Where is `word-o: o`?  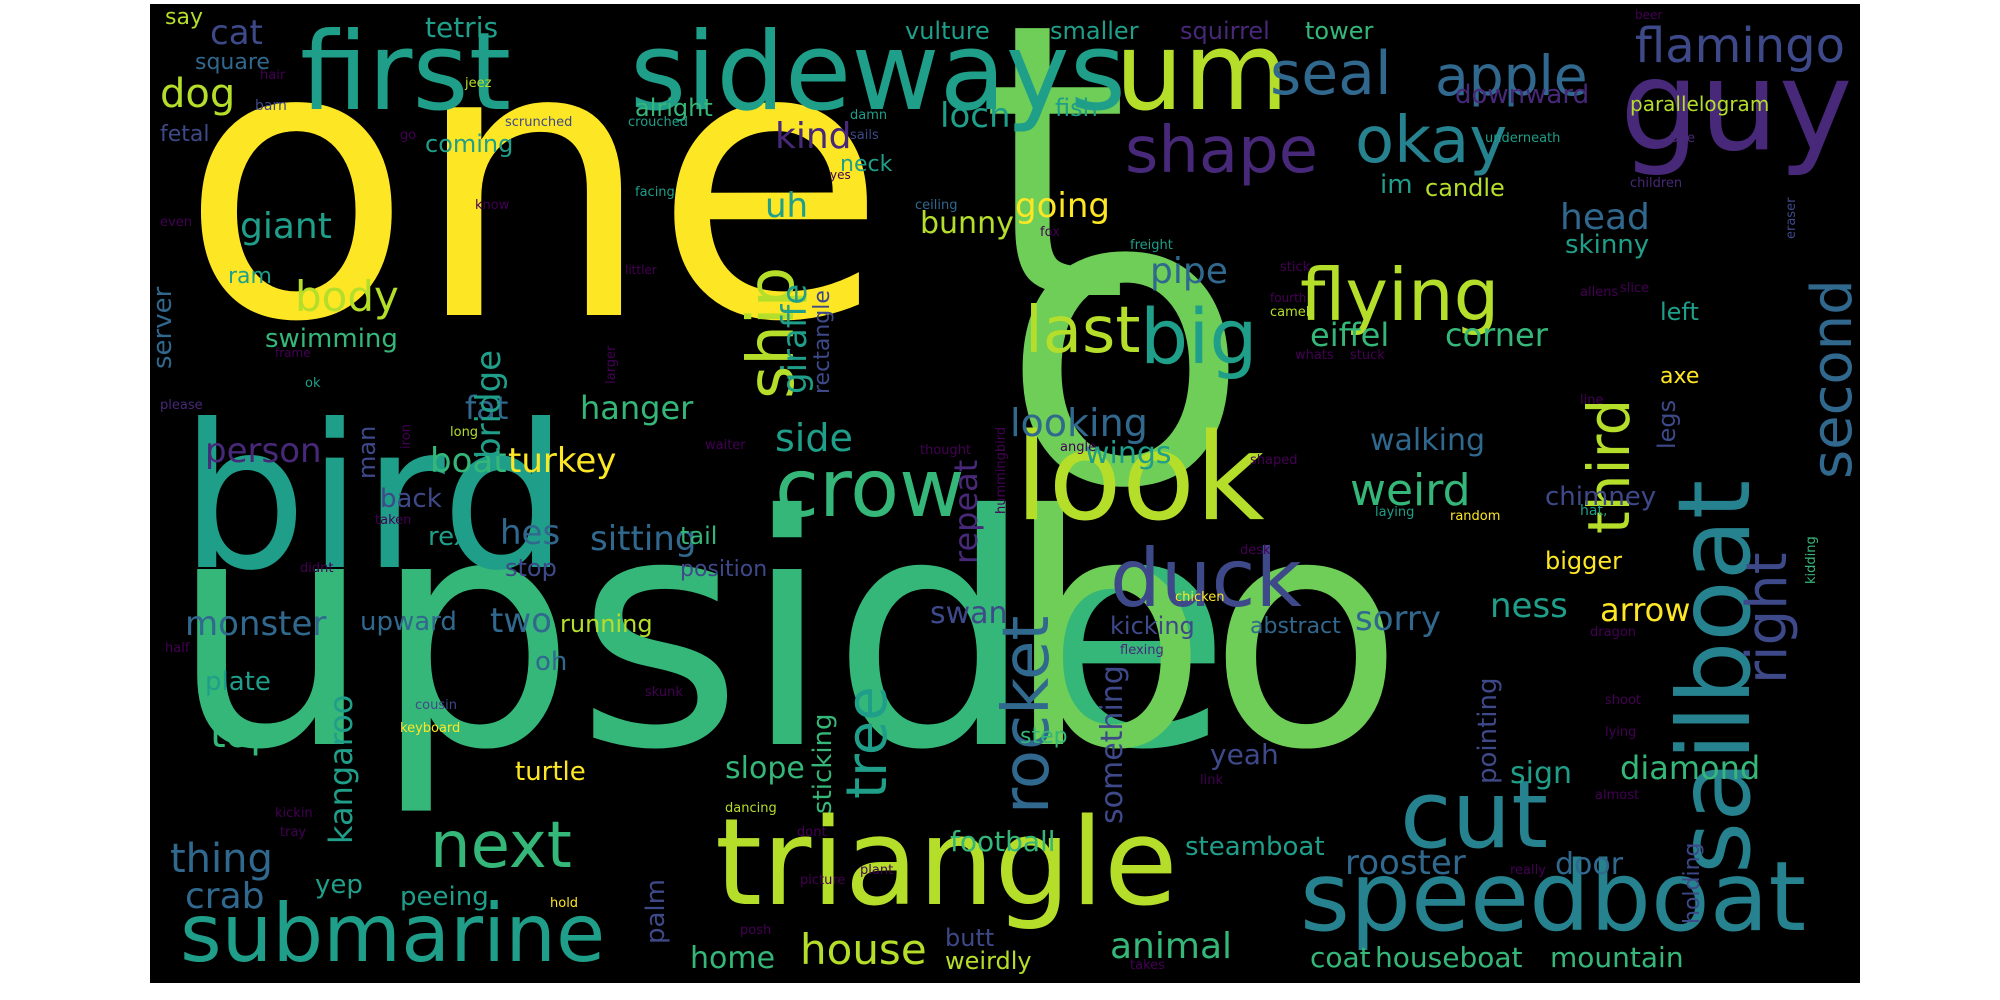
word-o: o is located at coordinates (1125, 339).